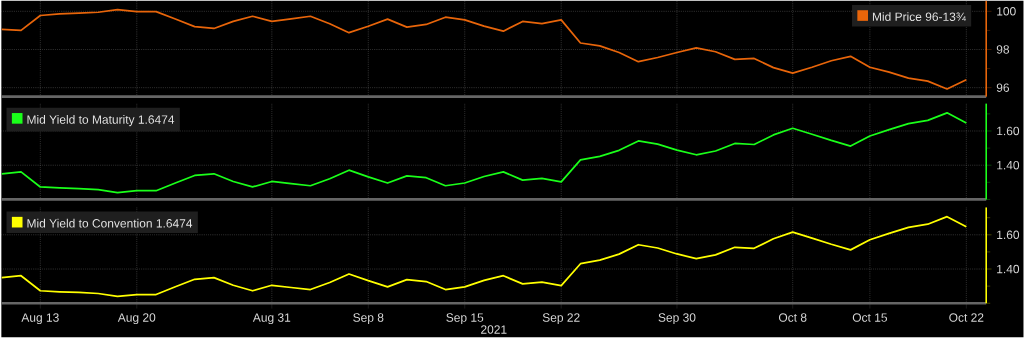 The image size is (1024, 338). Describe the element at coordinates (919, 16) in the screenshot. I see `legend-label: Mid Price 96-13¾` at that location.